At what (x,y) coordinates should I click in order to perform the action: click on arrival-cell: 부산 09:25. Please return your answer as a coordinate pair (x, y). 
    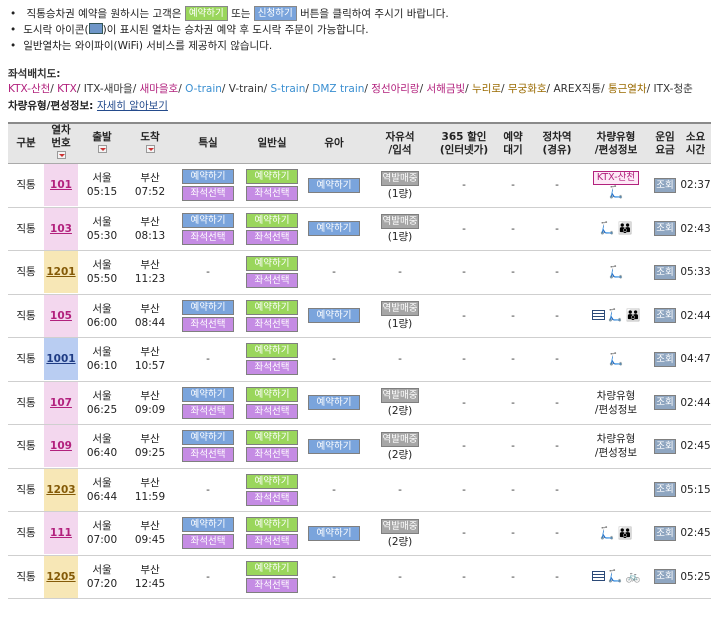
    Looking at the image, I should click on (150, 446).